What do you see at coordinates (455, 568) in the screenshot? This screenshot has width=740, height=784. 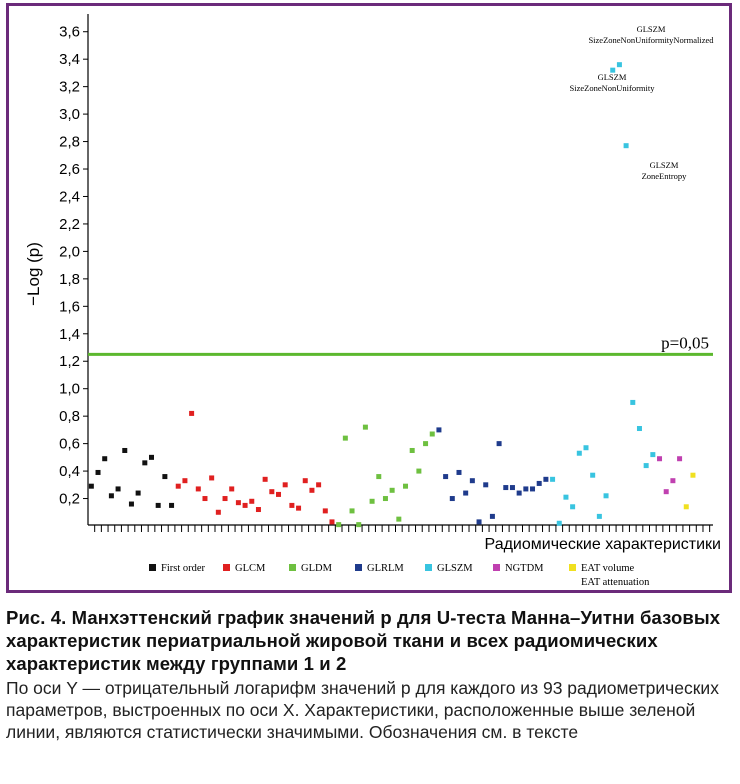 I see `legend-label: GLSZM` at bounding box center [455, 568].